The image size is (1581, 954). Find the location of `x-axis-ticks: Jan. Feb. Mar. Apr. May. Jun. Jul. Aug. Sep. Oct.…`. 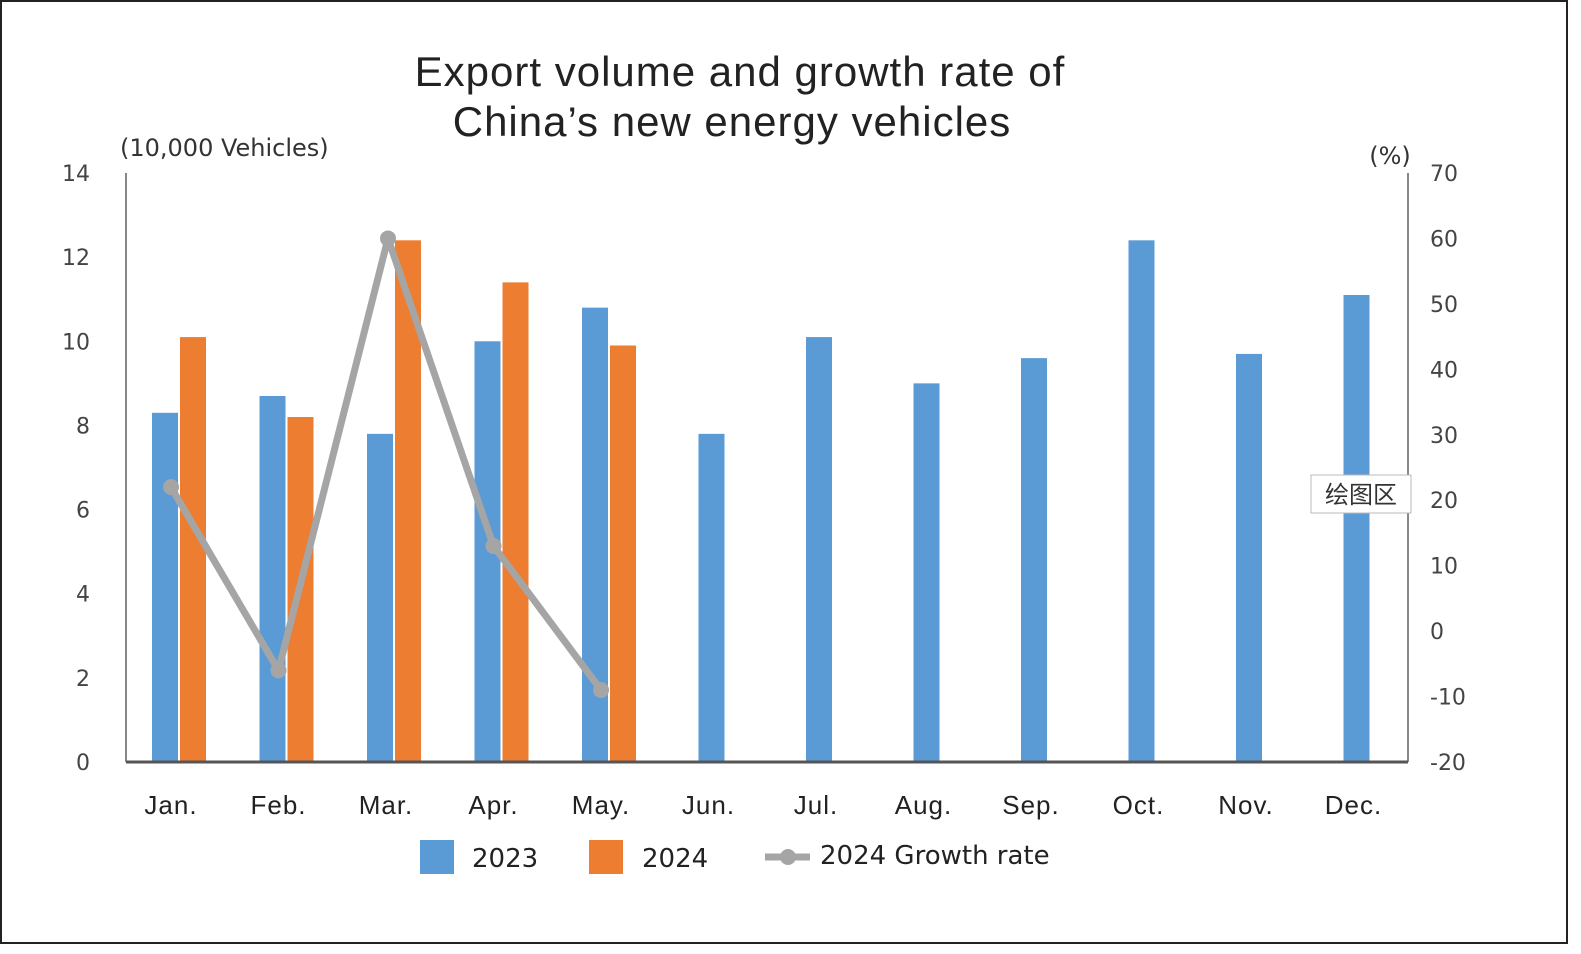

x-axis-ticks: Jan. Feb. Mar. Apr. May. Jun. Jul. Aug. Sep. Oct.… is located at coordinates (763, 805).